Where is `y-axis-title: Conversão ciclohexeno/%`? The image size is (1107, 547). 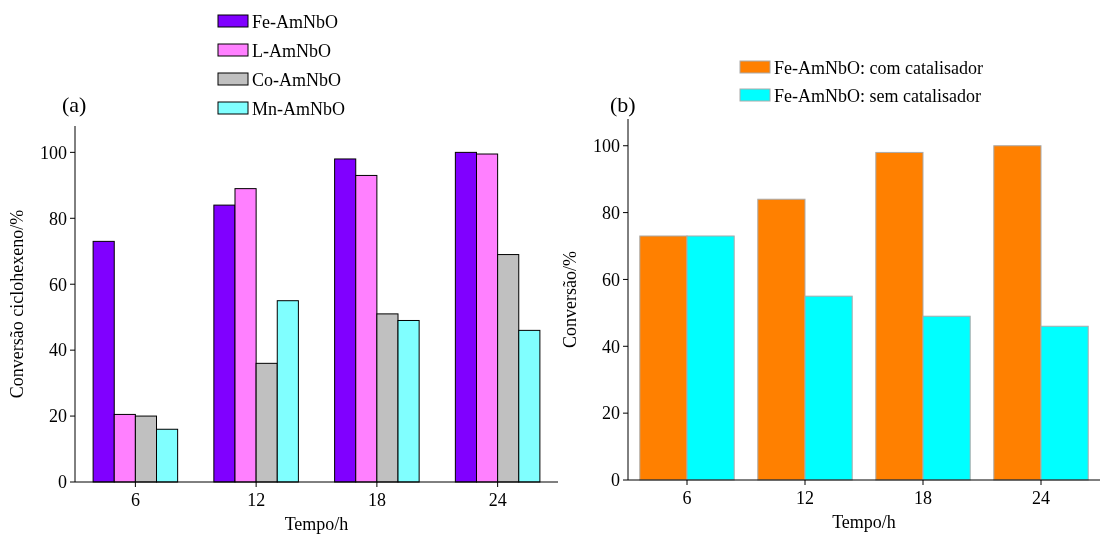
y-axis-title: Conversão ciclohexeno/% is located at coordinates (17, 304).